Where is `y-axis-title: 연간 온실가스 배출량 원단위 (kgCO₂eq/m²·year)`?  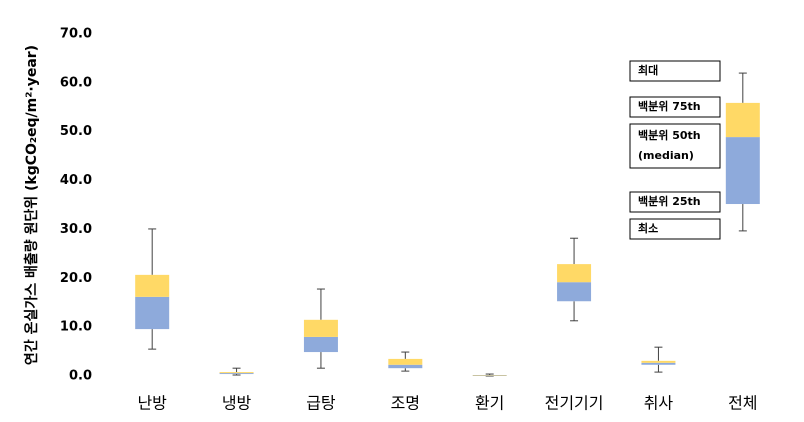 y-axis-title: 연간 온실가스 배출량 원단위 (kgCO₂eq/m²·year) is located at coordinates (31, 205).